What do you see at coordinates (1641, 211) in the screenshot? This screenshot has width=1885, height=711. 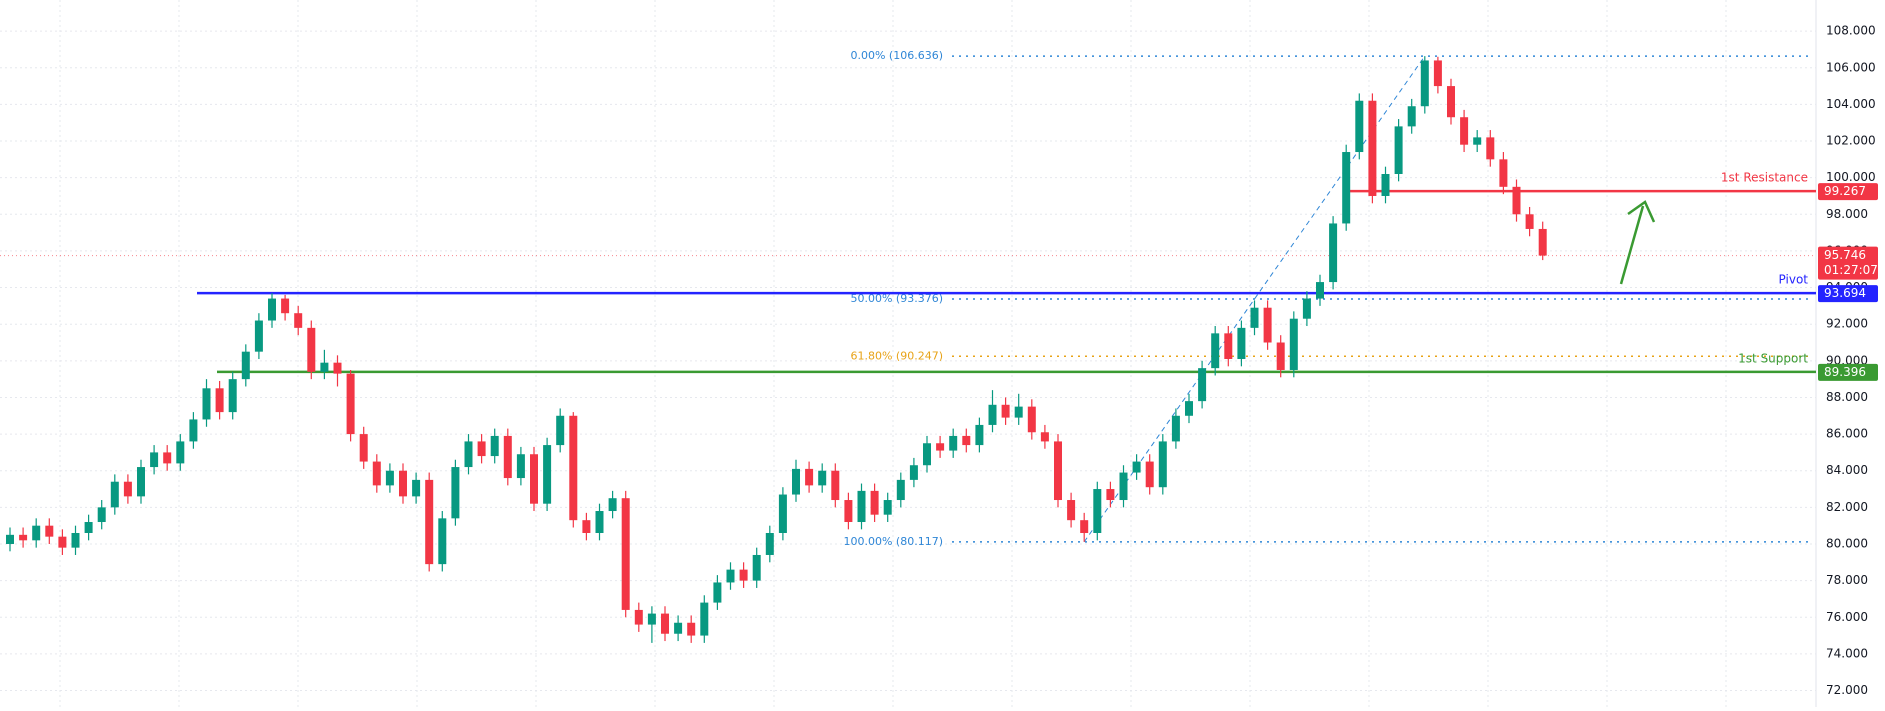 I see `arrow-head` at bounding box center [1641, 211].